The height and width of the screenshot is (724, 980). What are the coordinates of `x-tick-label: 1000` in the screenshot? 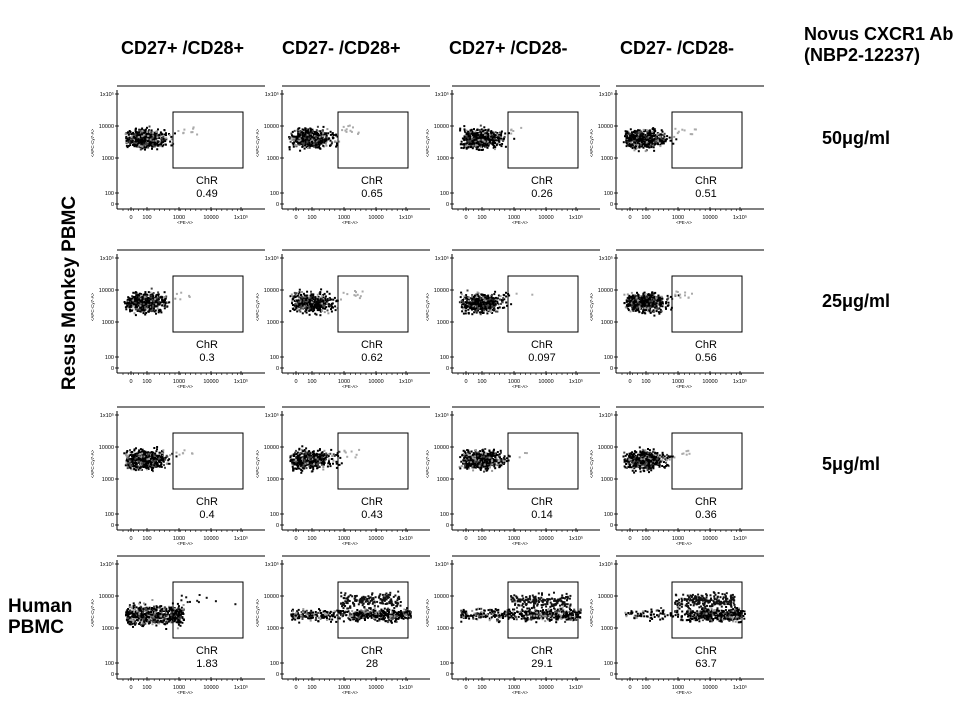 It's located at (179, 218).